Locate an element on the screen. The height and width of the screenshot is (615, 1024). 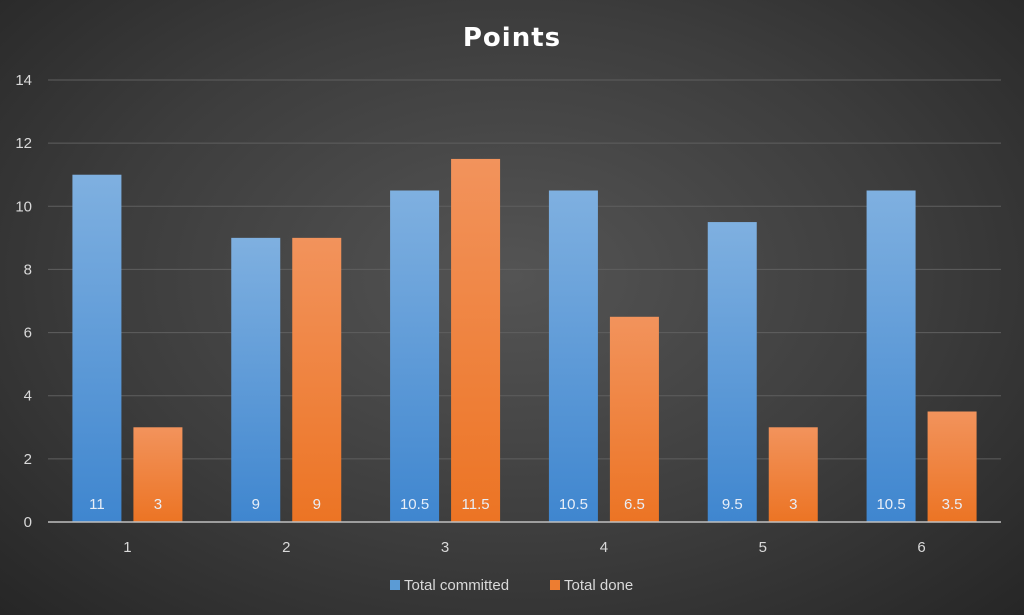
x-tick-label: 4 is located at coordinates (604, 547).